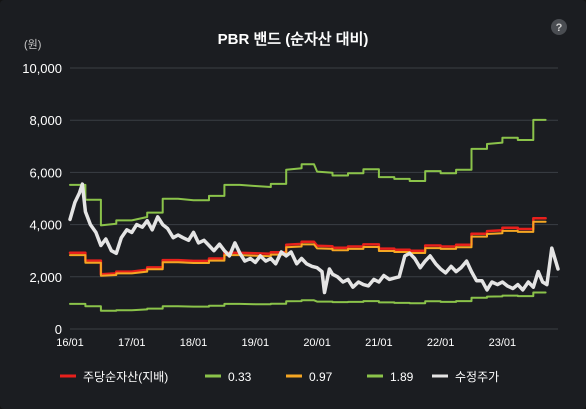  What do you see at coordinates (70, 343) in the screenshot?
I see `x-tick-label: 16/01` at bounding box center [70, 343].